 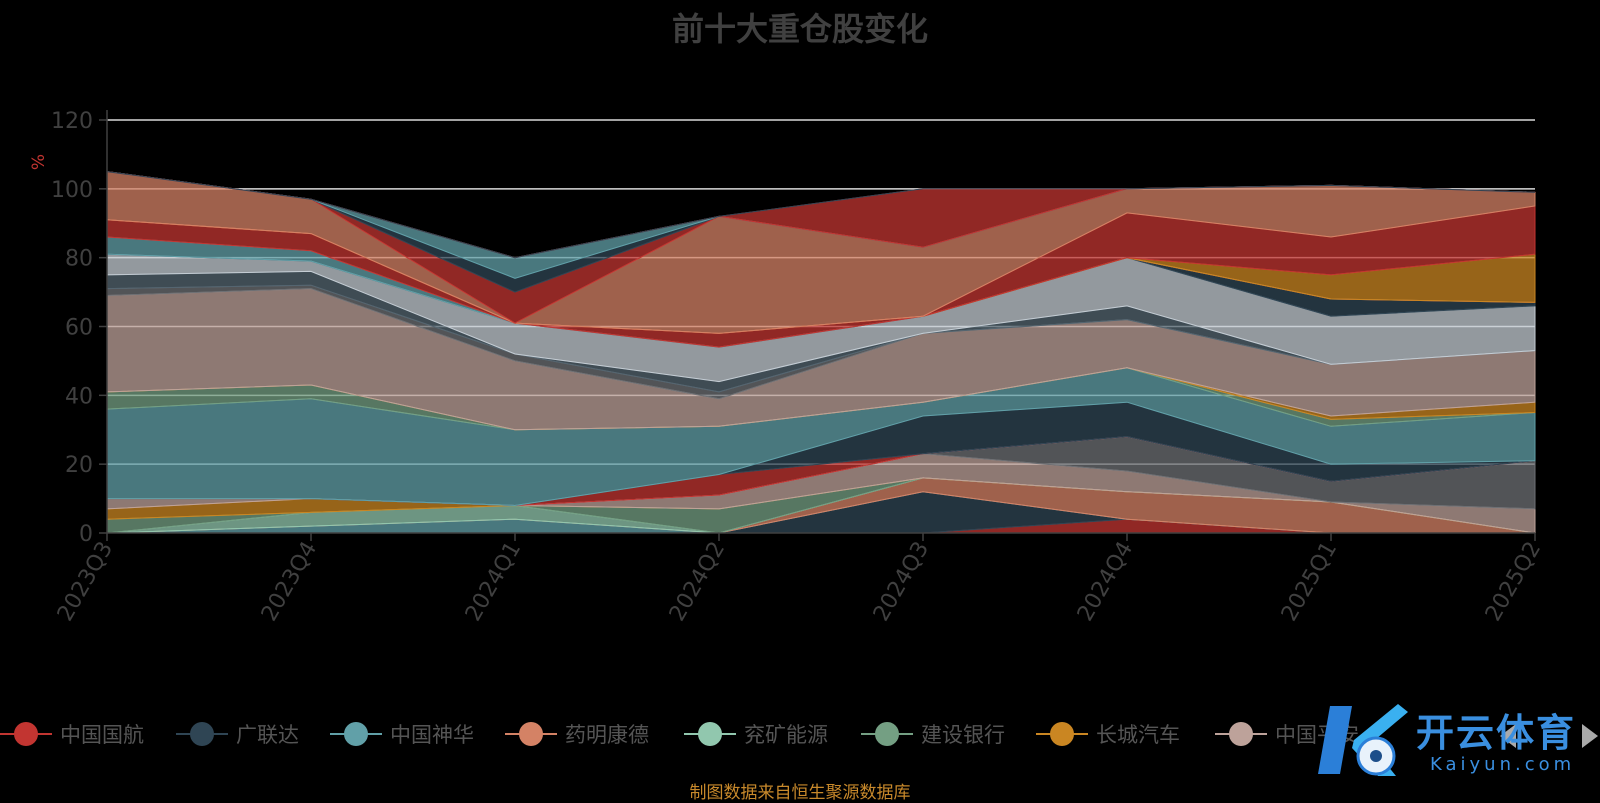 What do you see at coordinates (493, 582) in the screenshot?
I see `x-tick-label: 2024Q1` at bounding box center [493, 582].